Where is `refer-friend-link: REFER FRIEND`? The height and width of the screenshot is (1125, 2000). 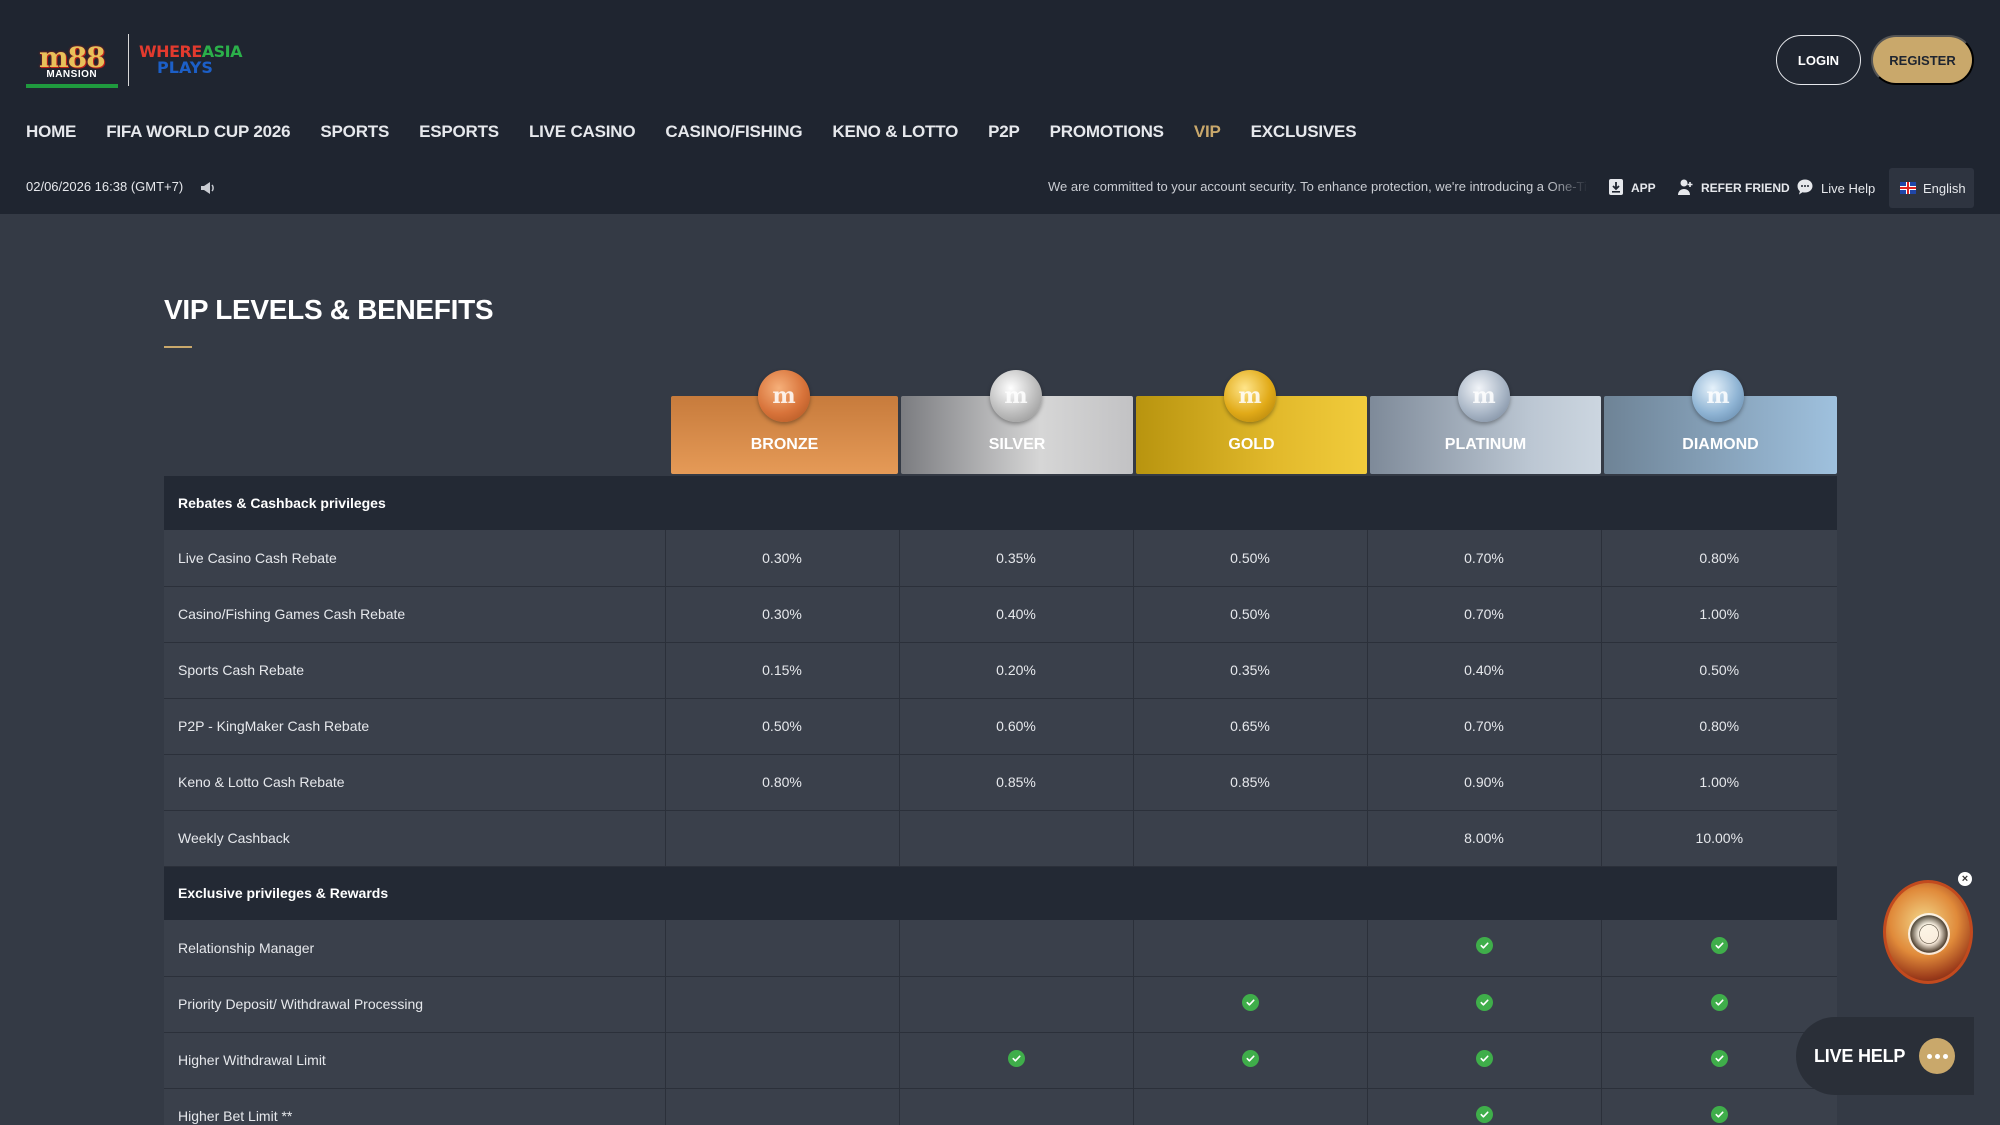 refer-friend-link: REFER FRIEND is located at coordinates (1733, 188).